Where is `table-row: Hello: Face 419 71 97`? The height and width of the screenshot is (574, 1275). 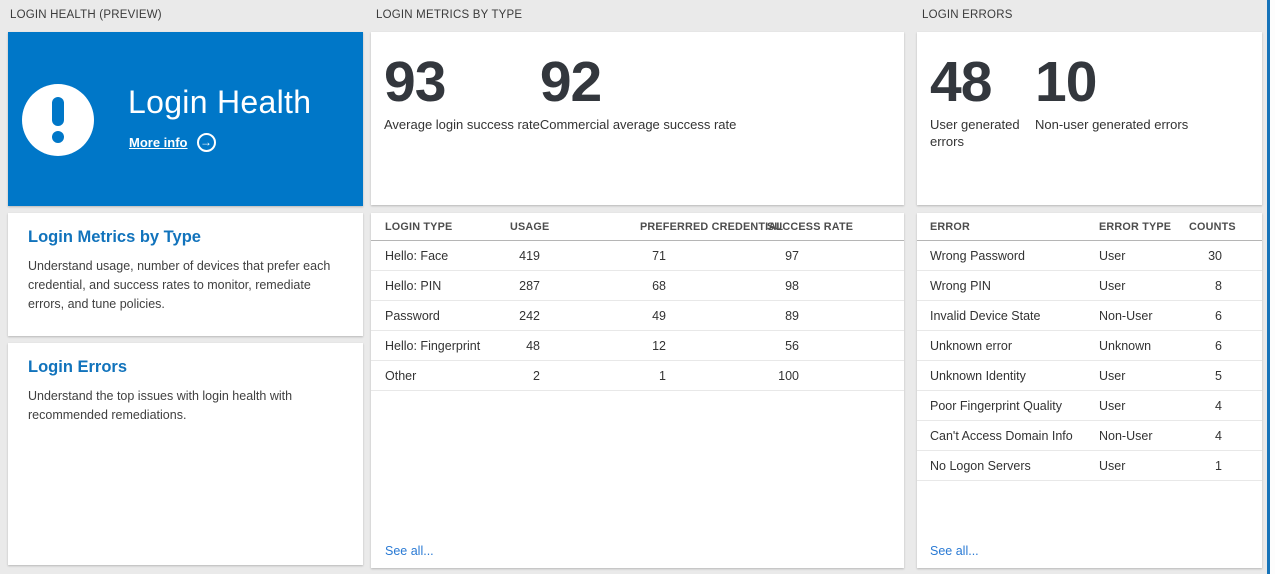 table-row: Hello: Face 419 71 97 is located at coordinates (637, 256).